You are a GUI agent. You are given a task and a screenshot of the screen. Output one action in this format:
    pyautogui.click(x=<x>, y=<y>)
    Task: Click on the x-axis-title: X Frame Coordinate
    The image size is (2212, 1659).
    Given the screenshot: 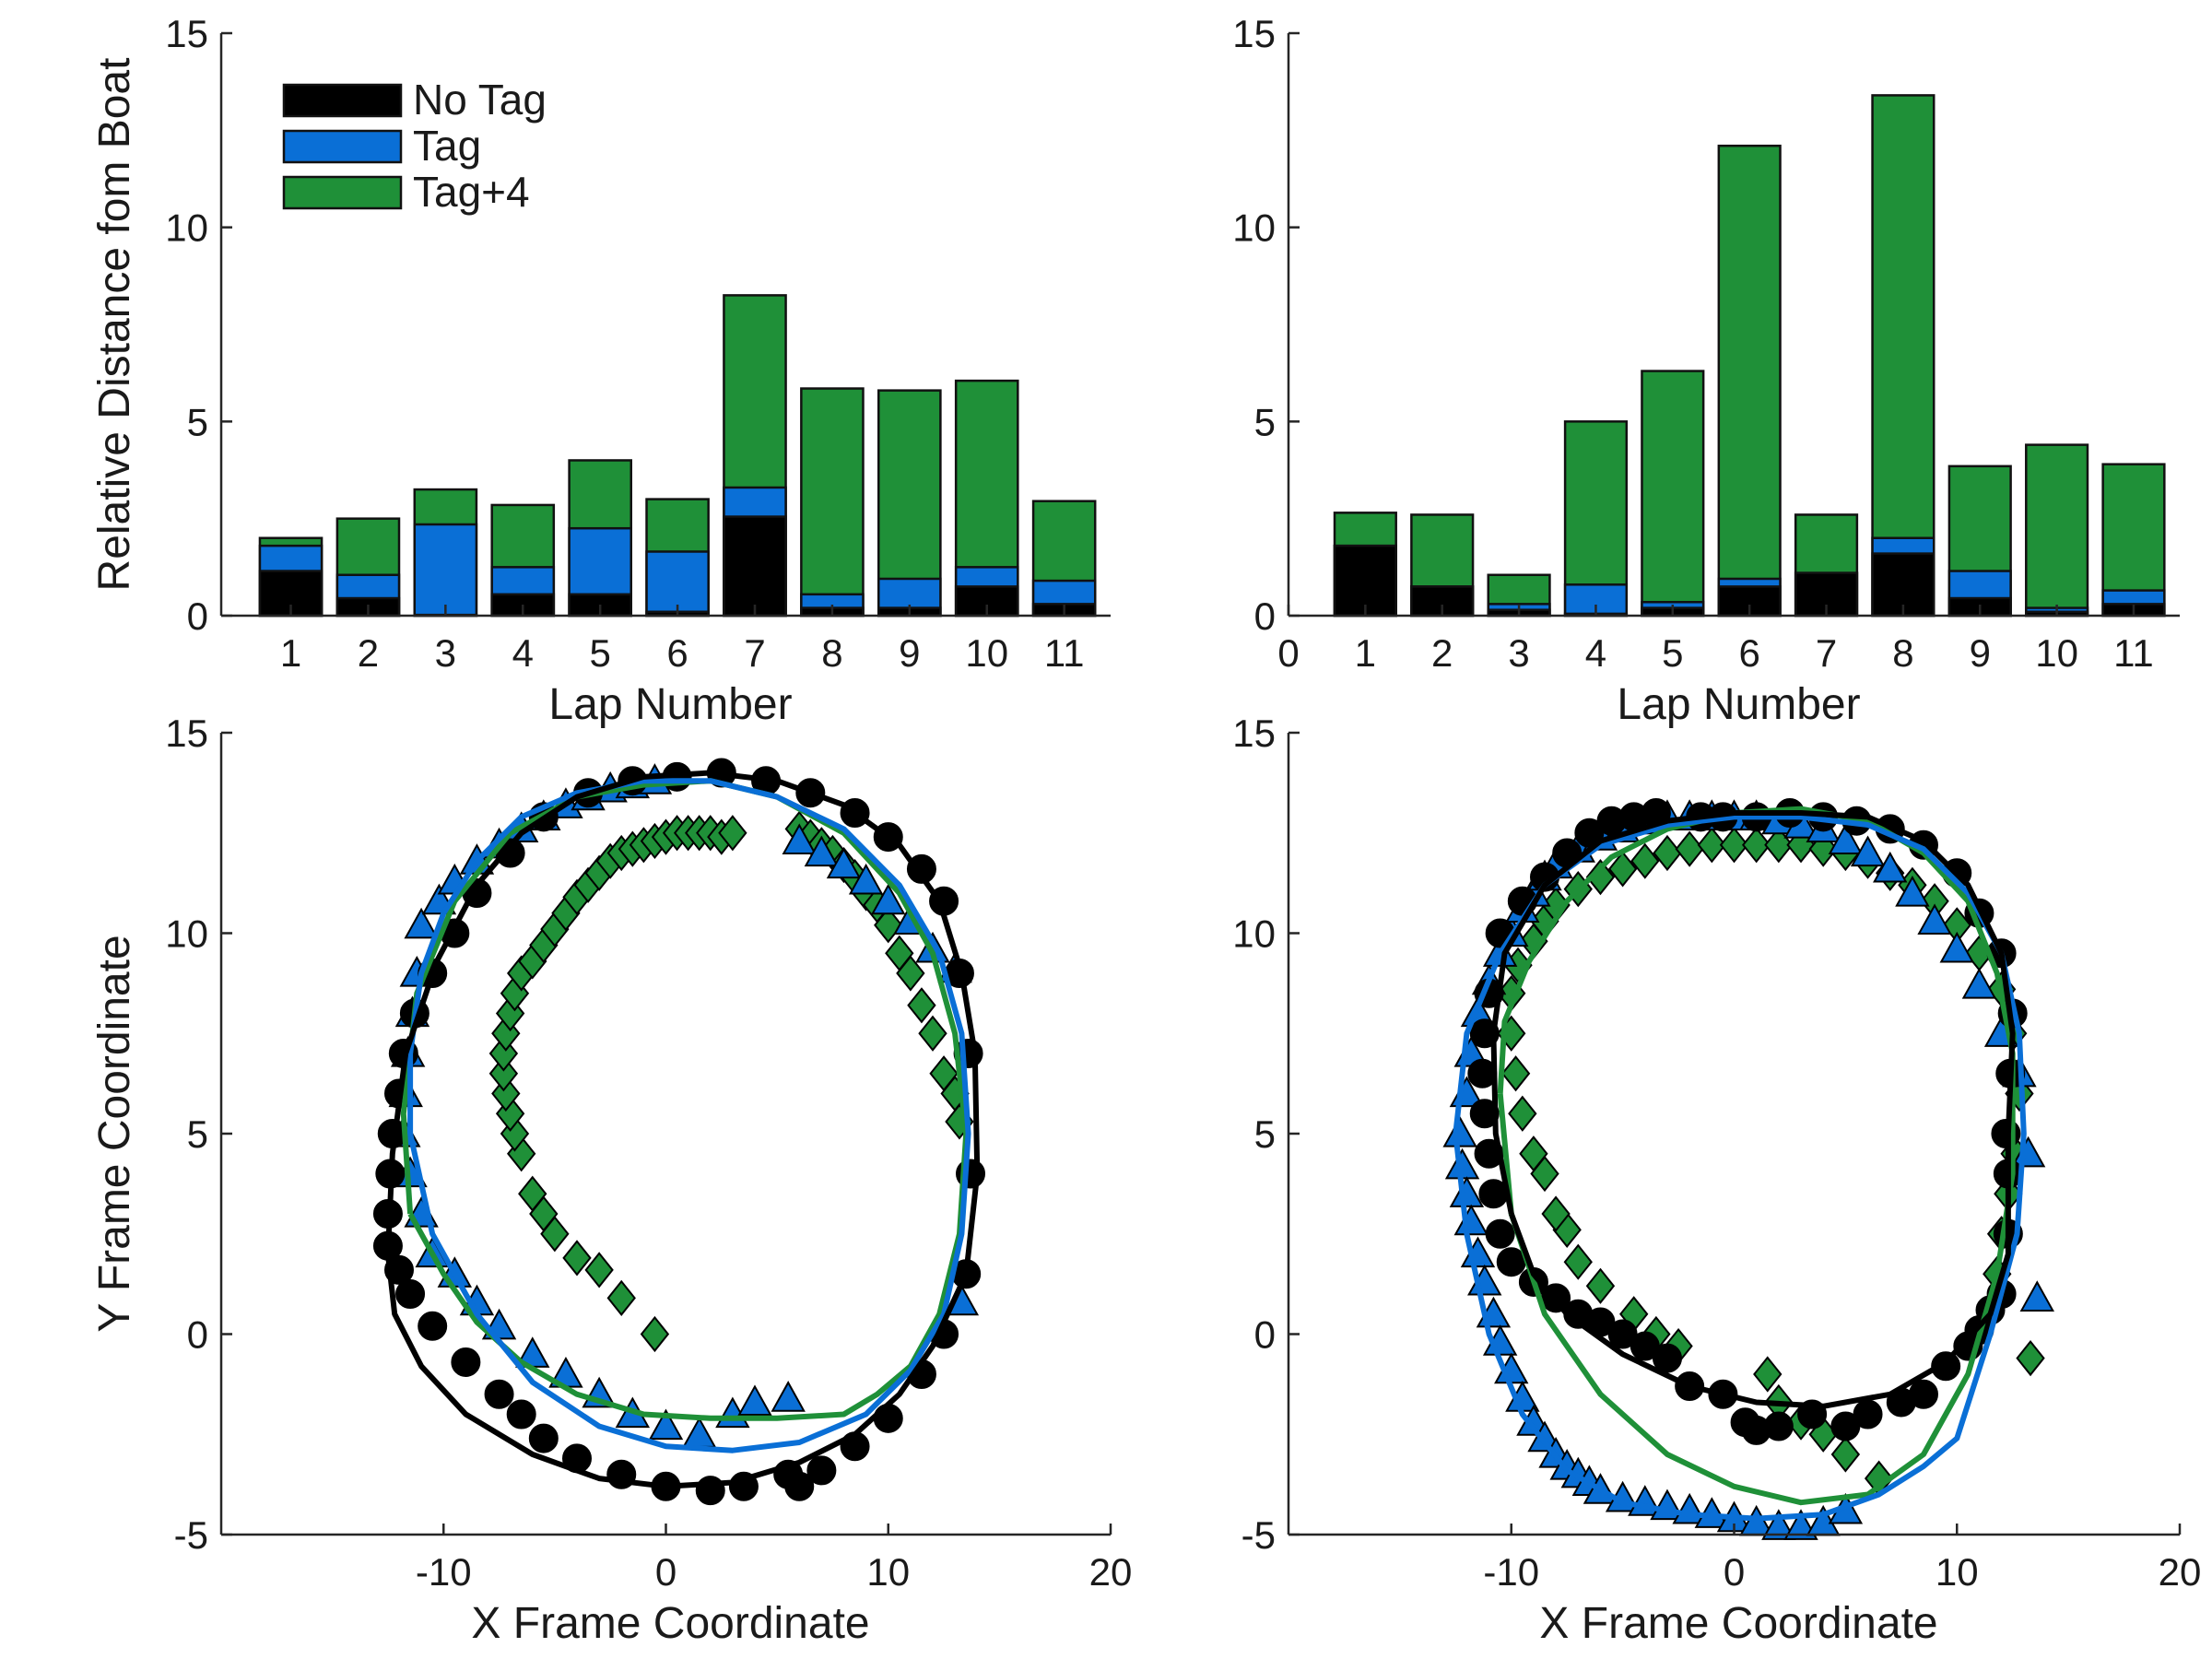 What is the action you would take?
    pyautogui.click(x=670, y=1623)
    